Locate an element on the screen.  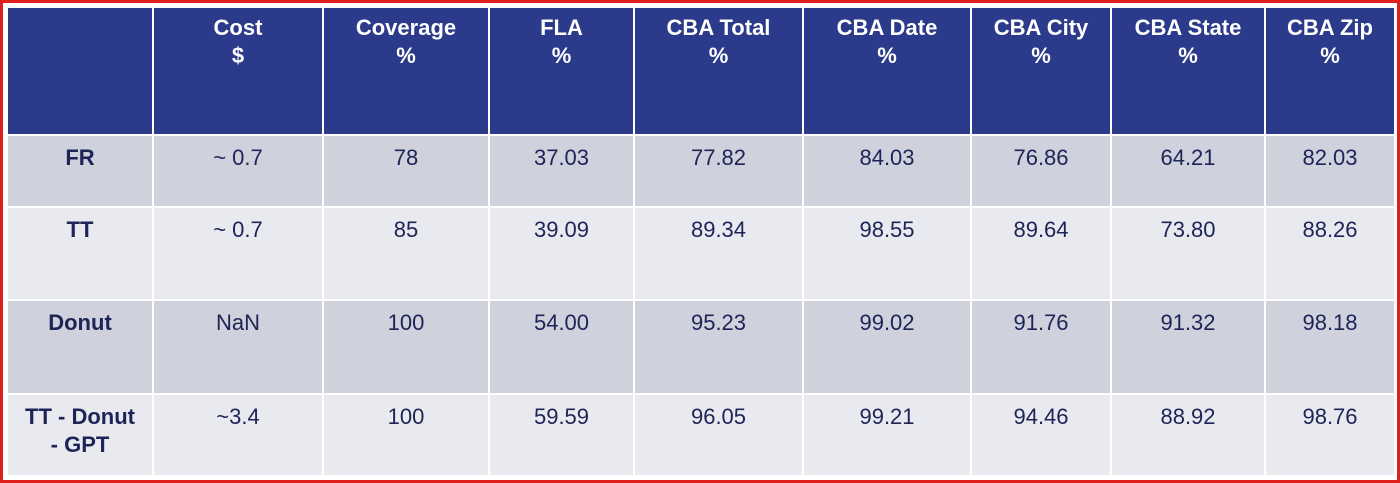
column-header-label: CBA Total is located at coordinates (718, 27).